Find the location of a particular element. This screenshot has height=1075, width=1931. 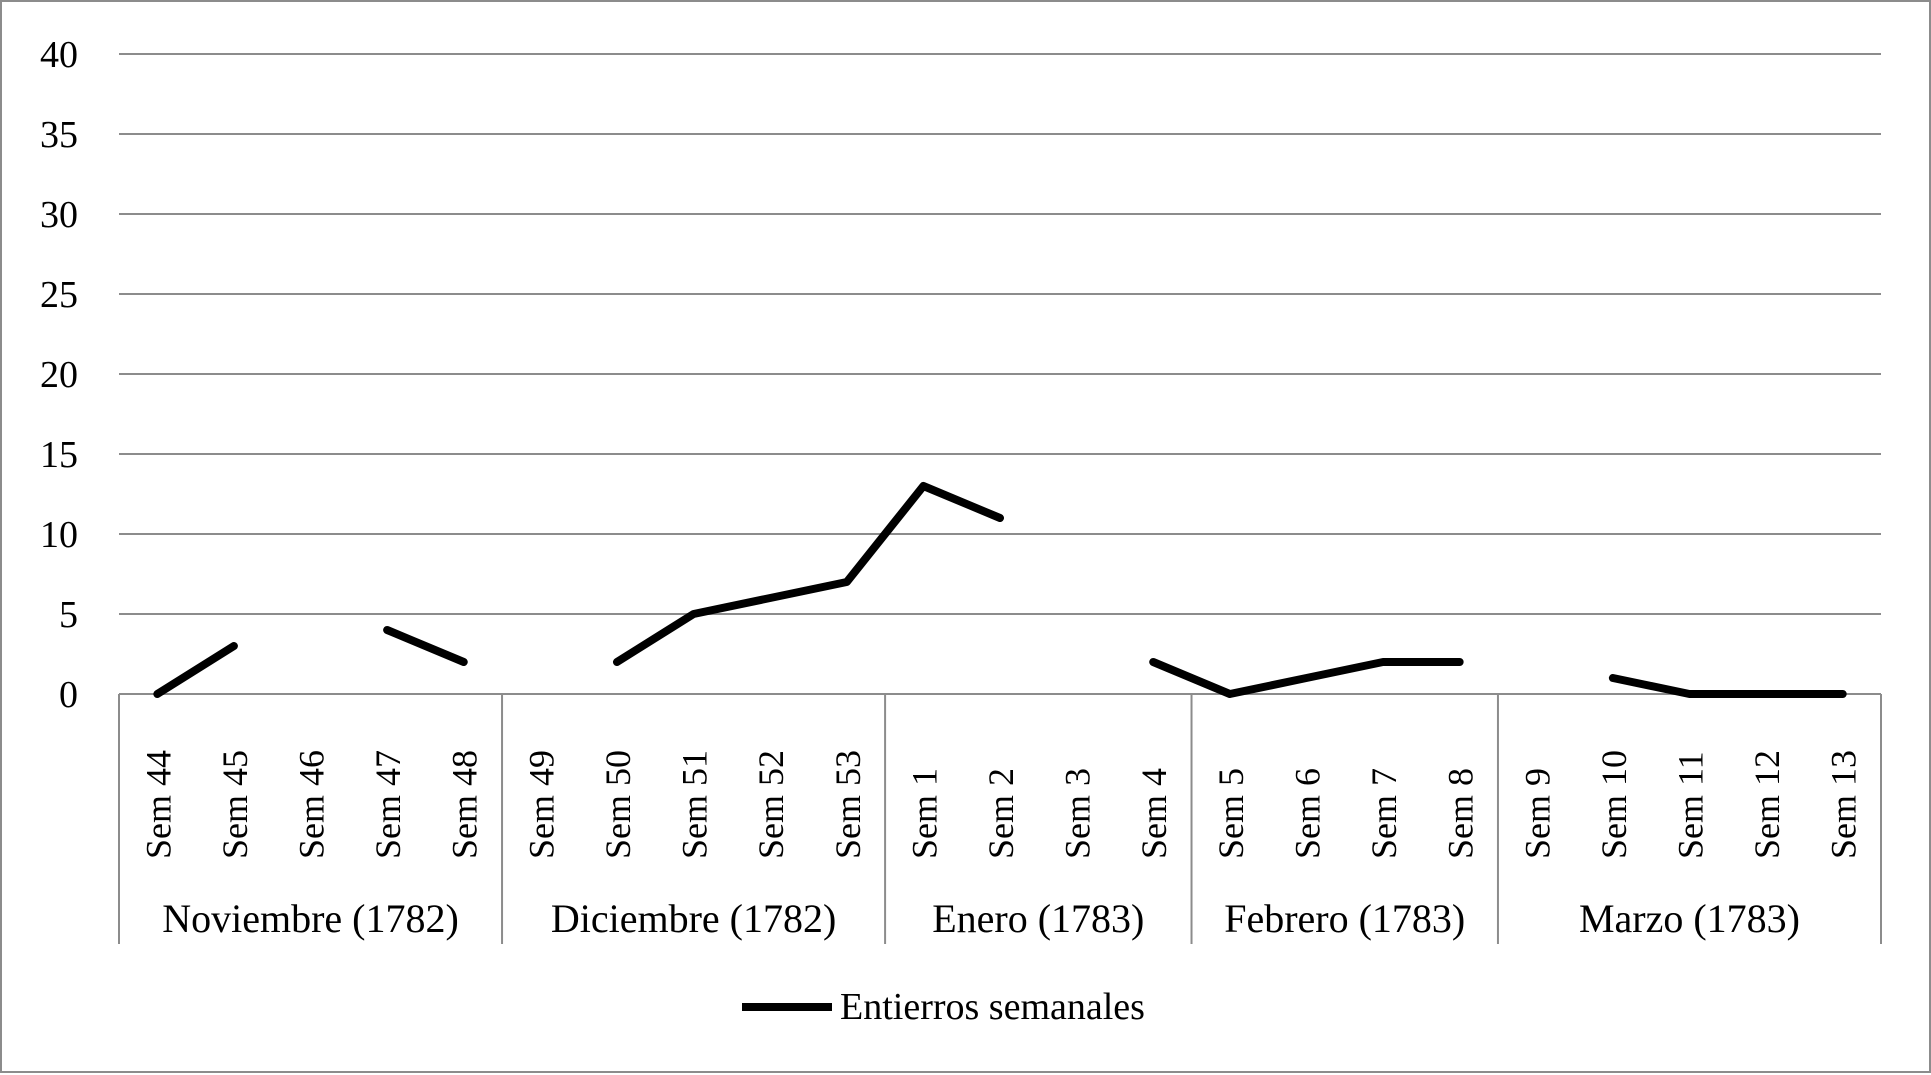

y-tick-label: 0 is located at coordinates (68, 695).